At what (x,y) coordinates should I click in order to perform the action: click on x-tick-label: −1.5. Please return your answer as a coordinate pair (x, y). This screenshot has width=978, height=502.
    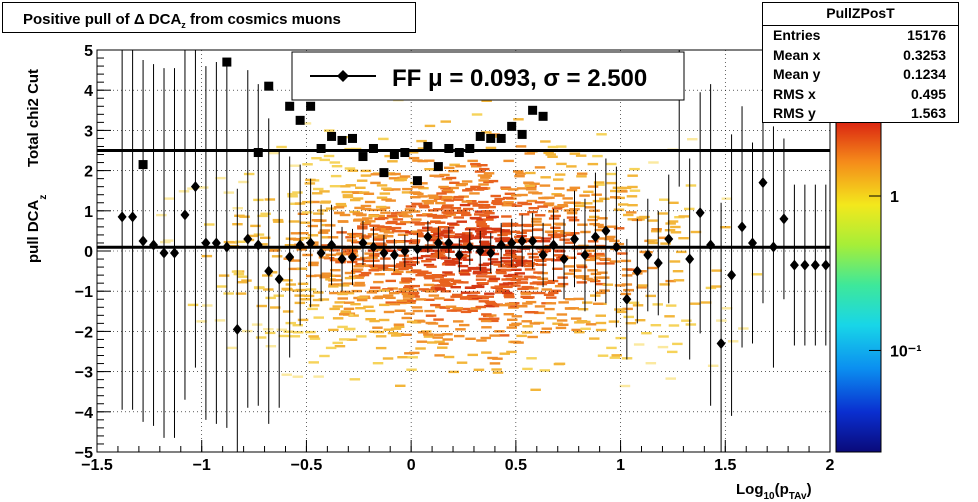
    Looking at the image, I should click on (97, 465).